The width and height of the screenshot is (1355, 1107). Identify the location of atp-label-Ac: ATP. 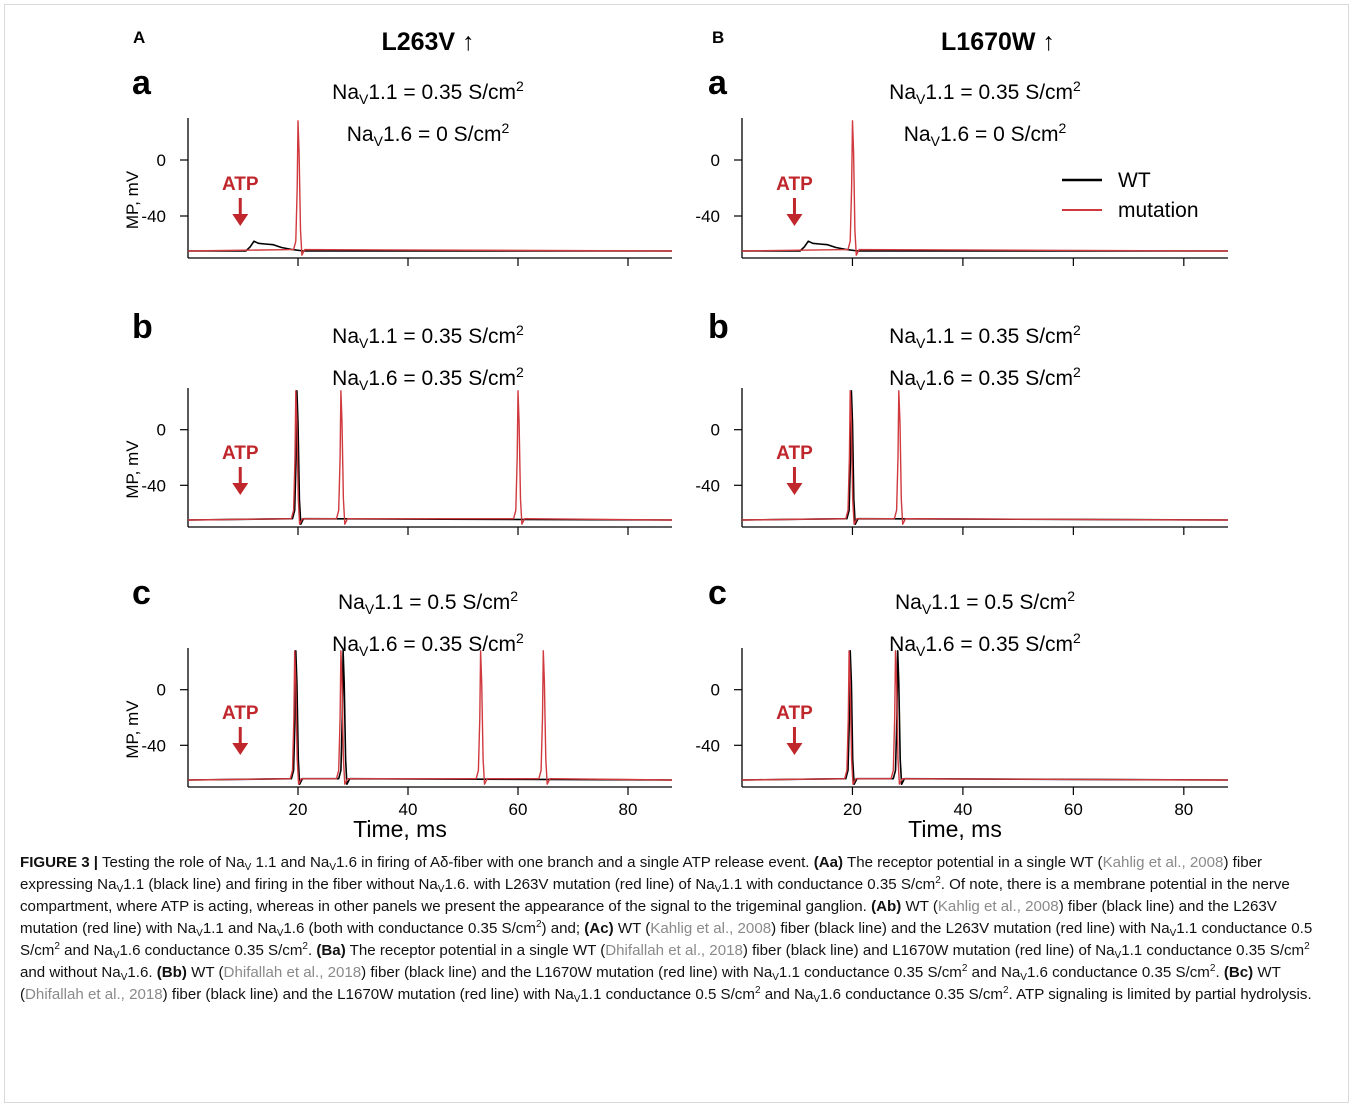
(240, 713).